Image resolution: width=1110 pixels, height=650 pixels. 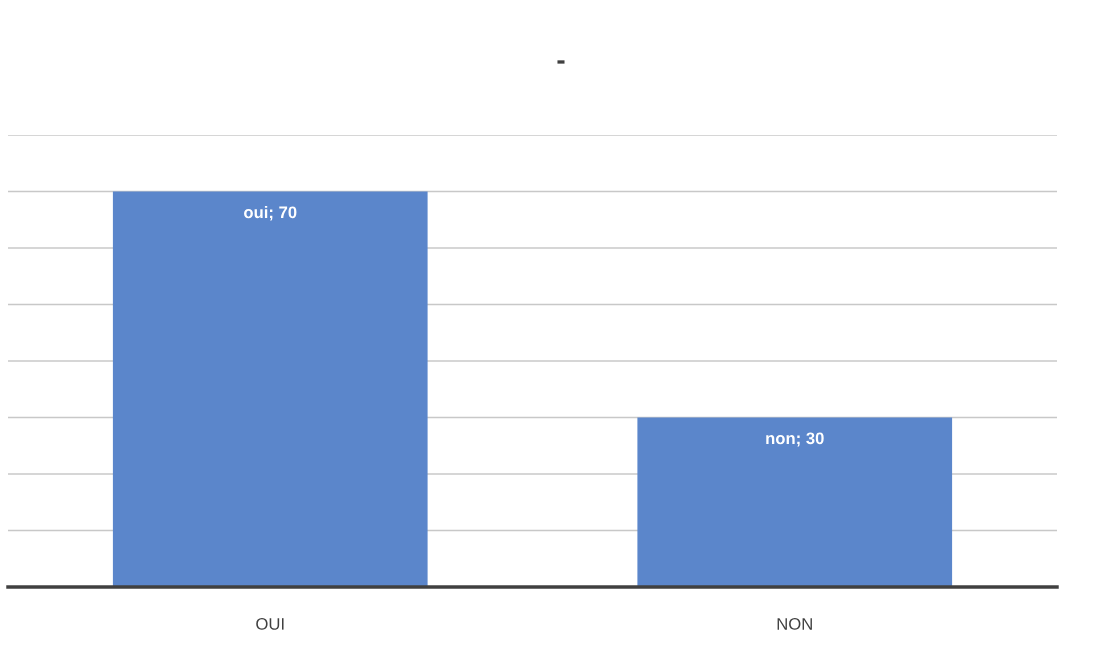 What do you see at coordinates (270, 213) in the screenshot?
I see `data-label: oui; 70` at bounding box center [270, 213].